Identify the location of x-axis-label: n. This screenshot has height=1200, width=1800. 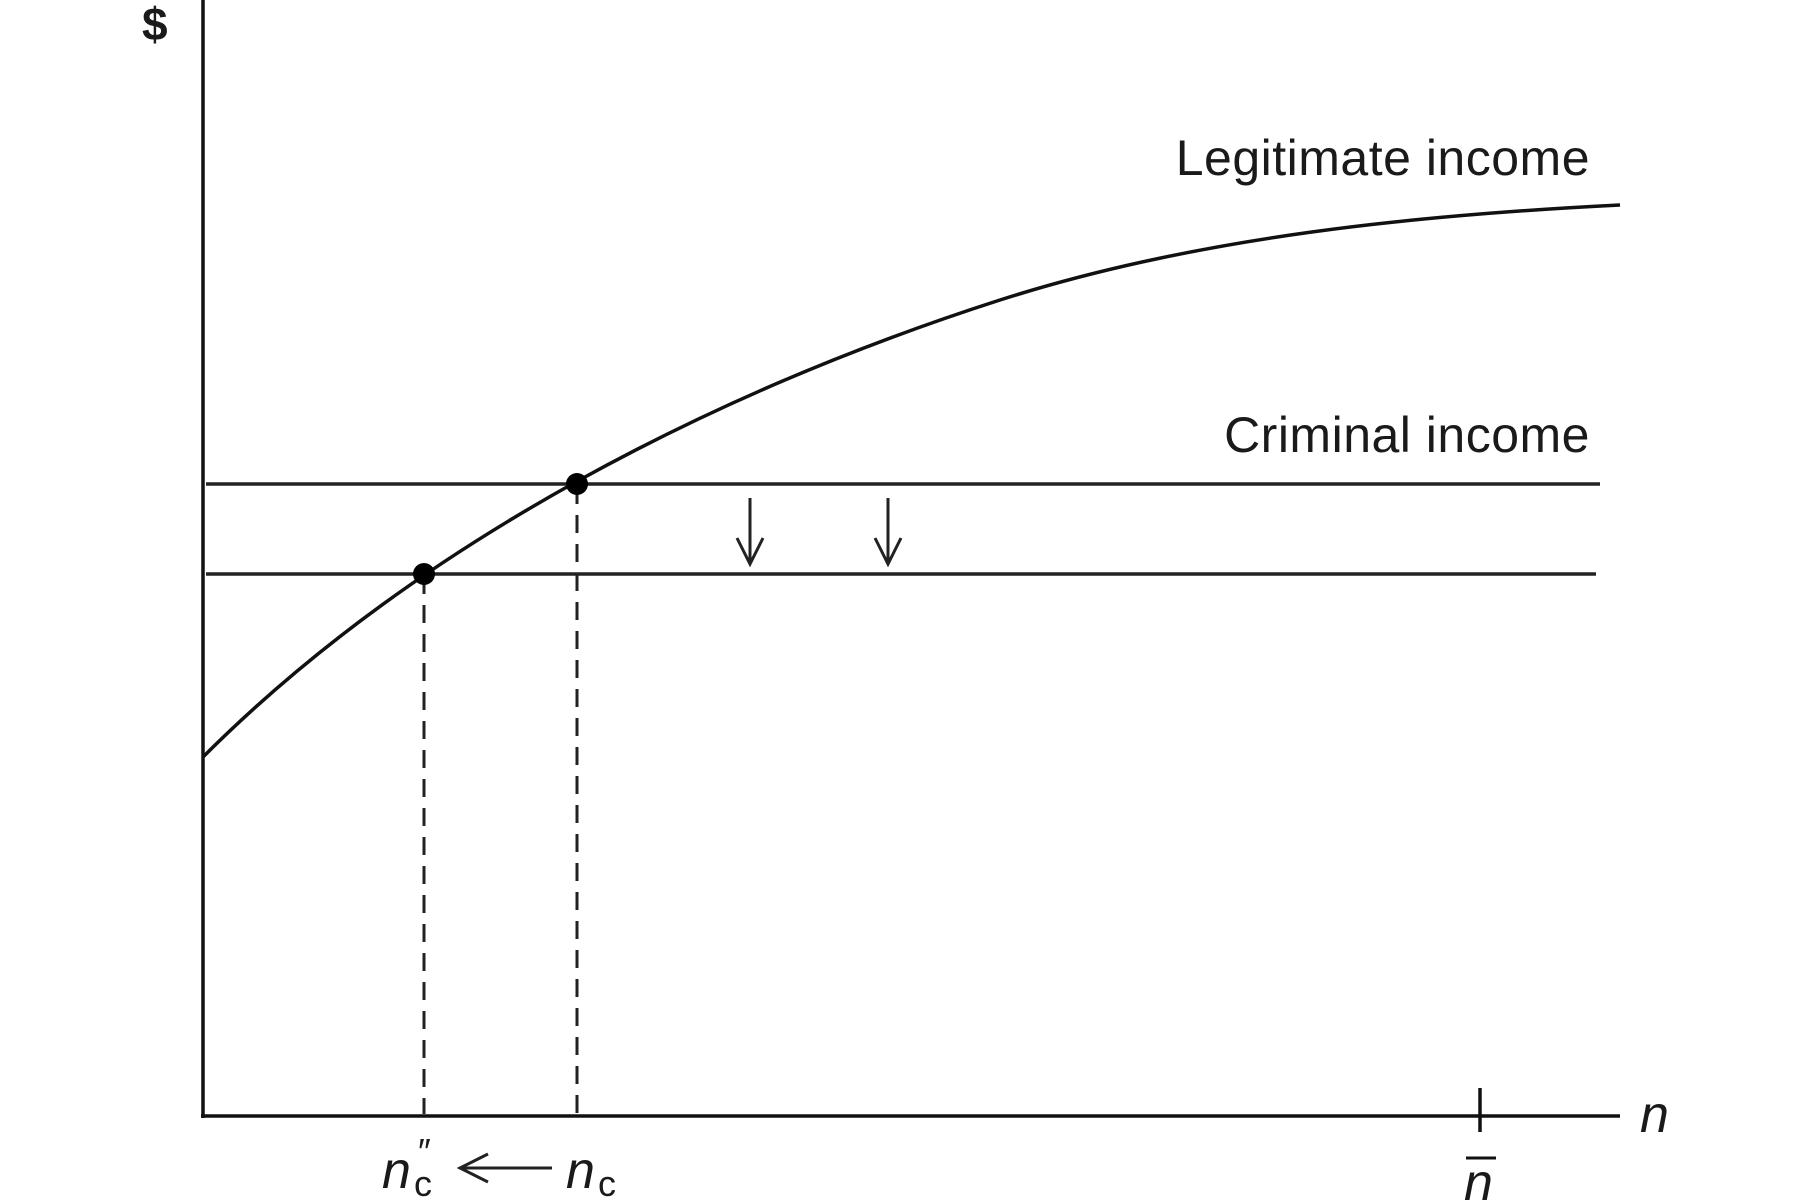
(1654, 1115).